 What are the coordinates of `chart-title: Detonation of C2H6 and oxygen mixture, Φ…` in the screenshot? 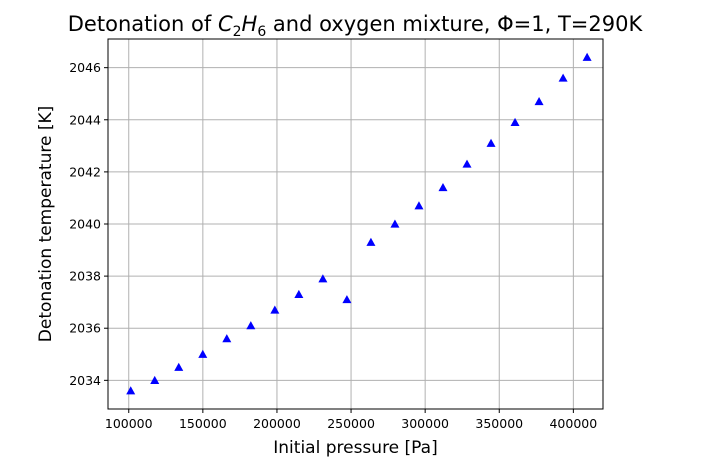 It's located at (356, 26).